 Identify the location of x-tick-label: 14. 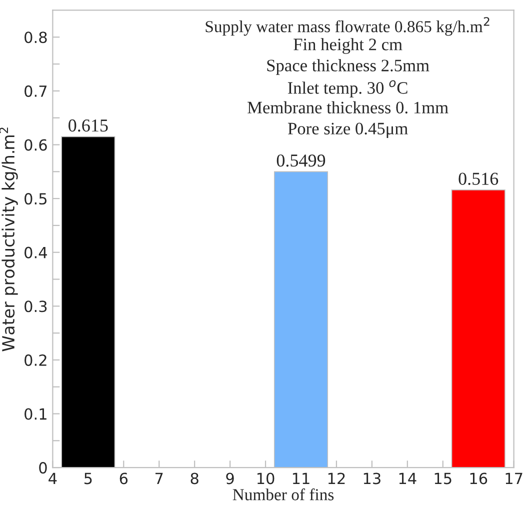
(407, 478).